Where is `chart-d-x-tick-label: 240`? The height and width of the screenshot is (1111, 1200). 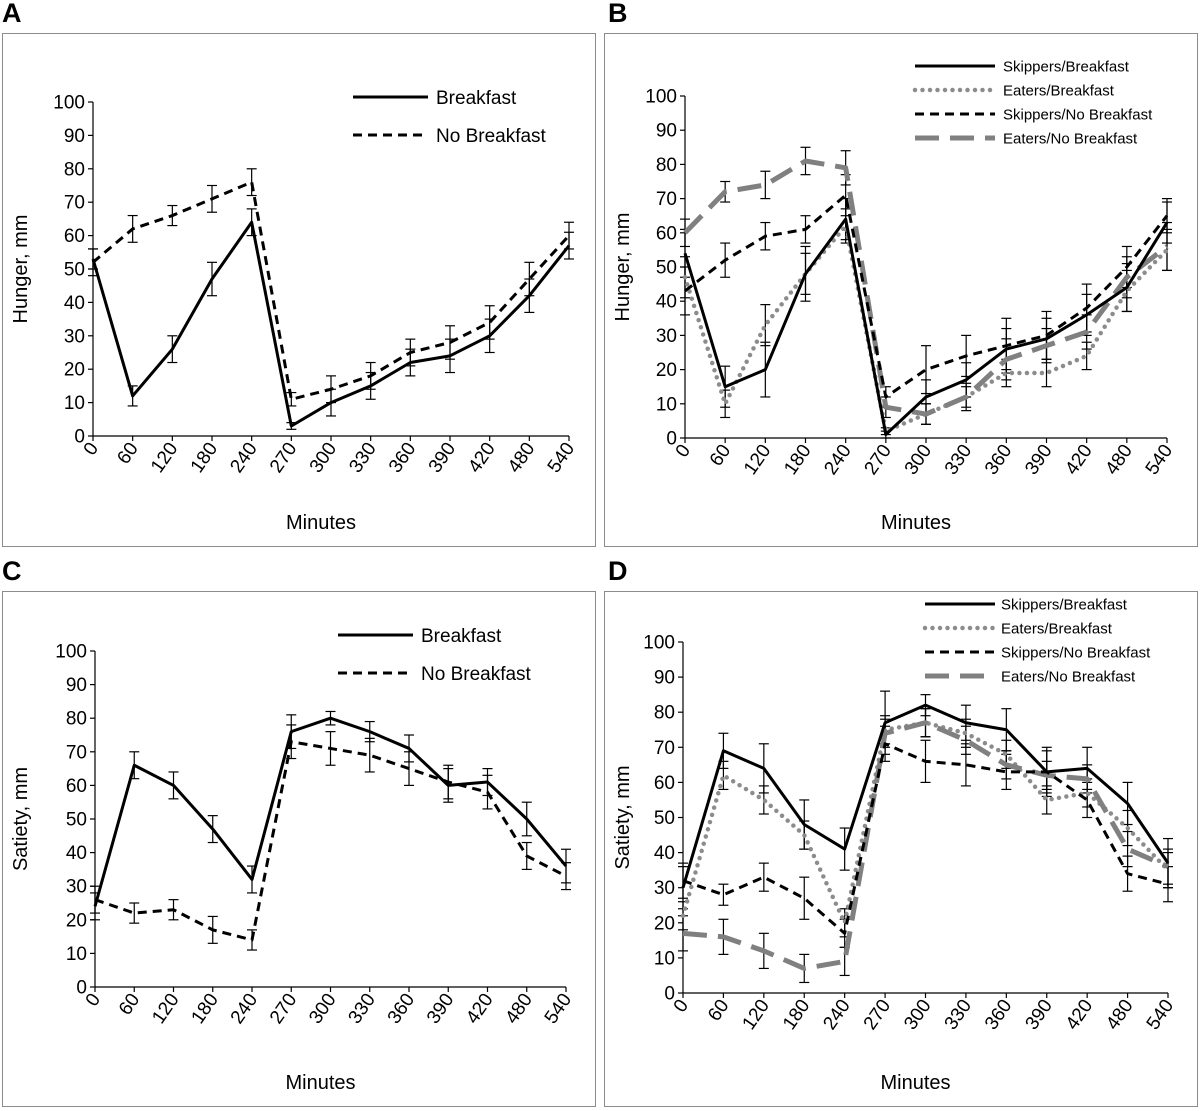
chart-d-x-tick-label: 240 is located at coordinates (836, 1015).